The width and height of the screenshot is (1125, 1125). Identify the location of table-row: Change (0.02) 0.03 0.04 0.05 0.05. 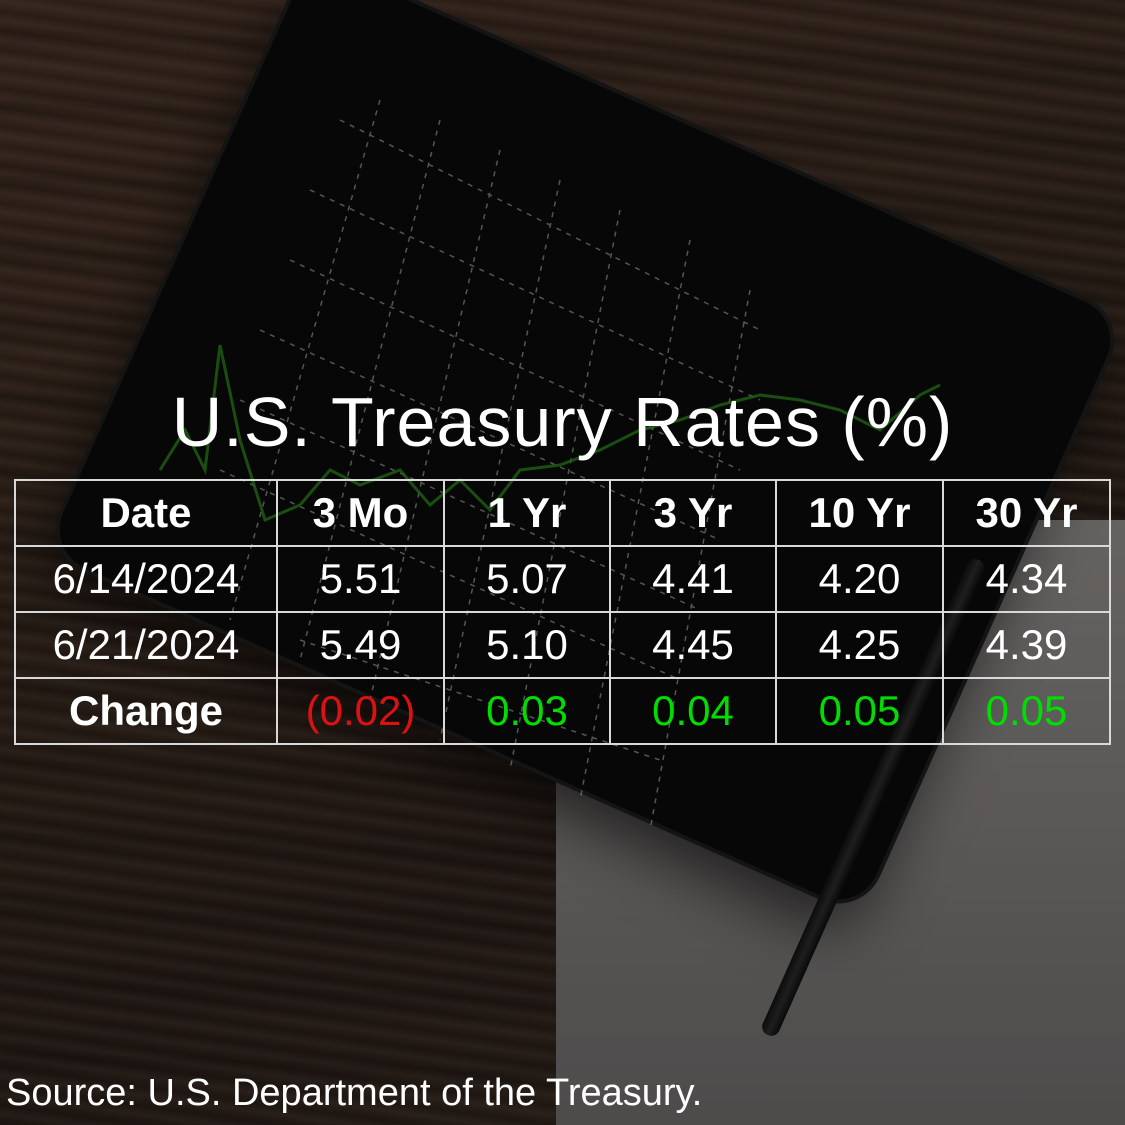
(562, 711).